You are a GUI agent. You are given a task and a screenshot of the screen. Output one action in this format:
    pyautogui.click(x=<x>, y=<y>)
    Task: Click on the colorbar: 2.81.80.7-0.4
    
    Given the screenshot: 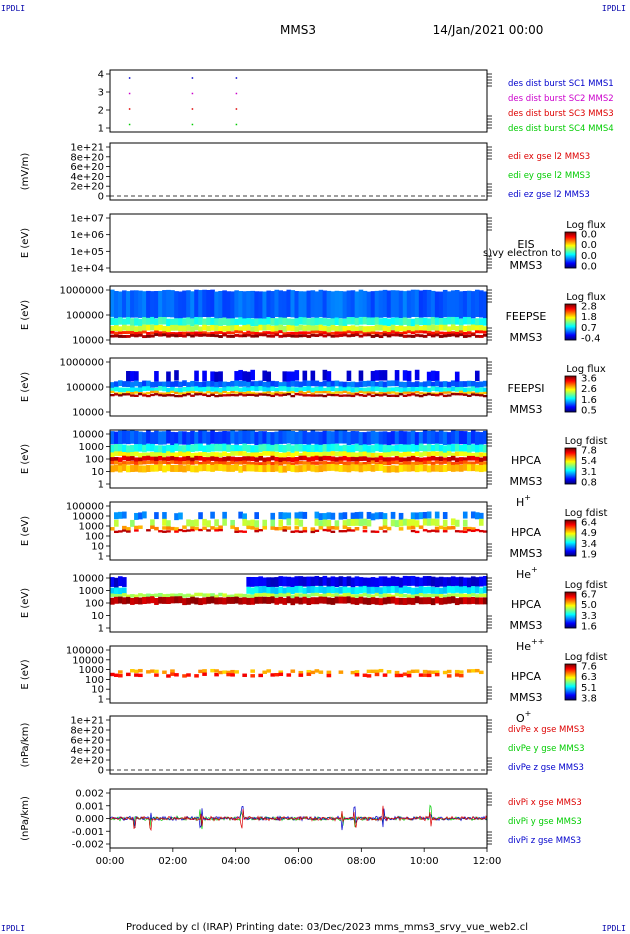 What is the action you would take?
    pyautogui.click(x=582, y=323)
    